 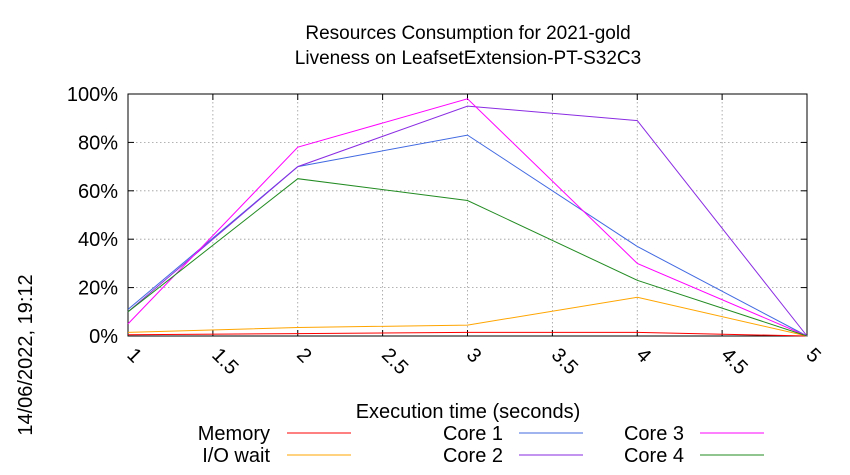 I want to click on x-tick-label: 2.5, so click(x=394, y=361).